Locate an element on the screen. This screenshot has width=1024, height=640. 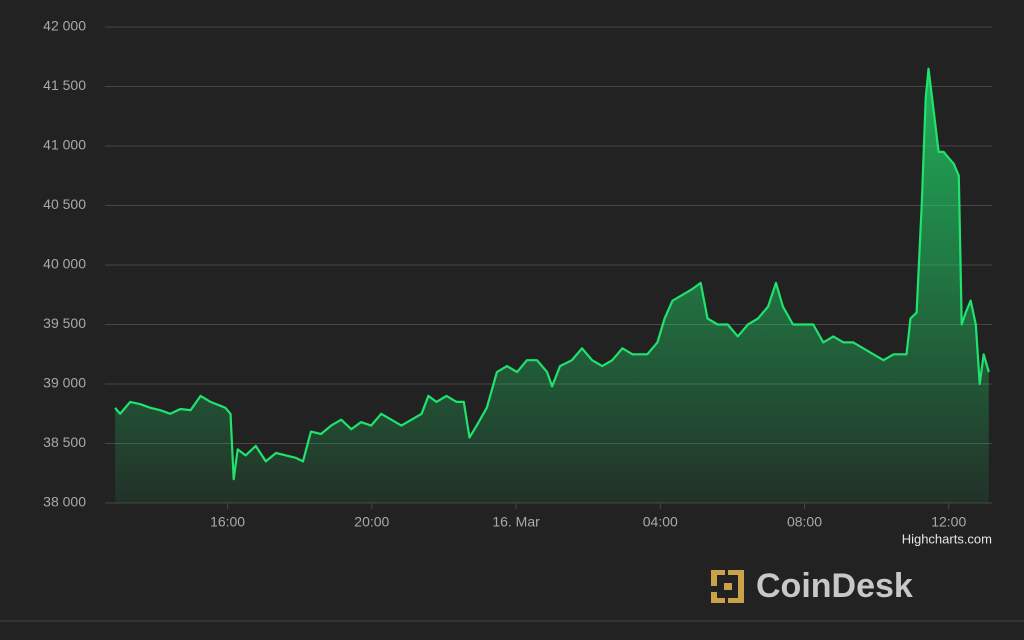
y-tick-label: 39 500 is located at coordinates (64, 323).